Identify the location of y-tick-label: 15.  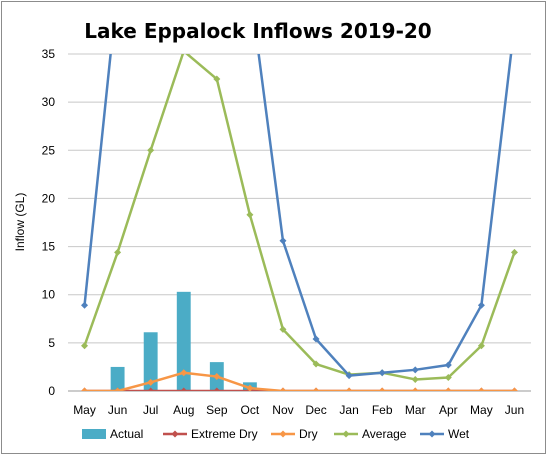
(49, 247).